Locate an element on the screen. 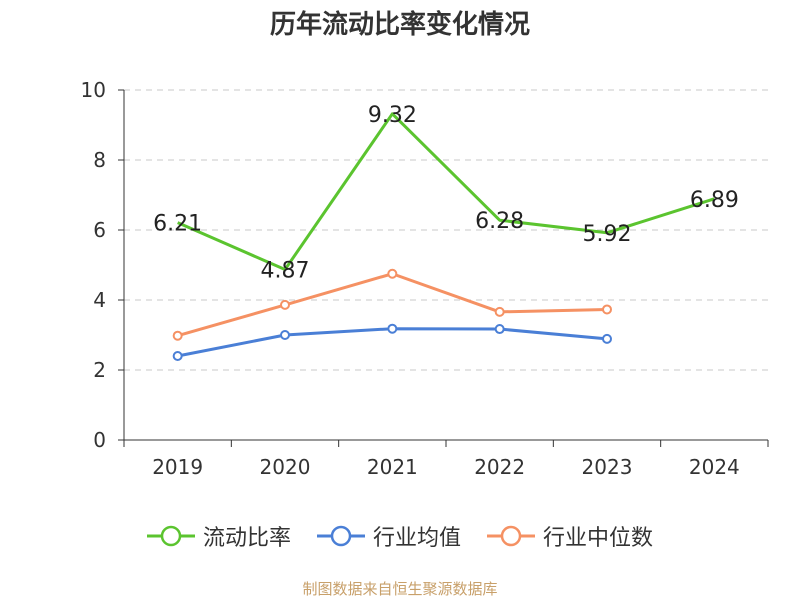 This screenshot has width=800, height=600. y-tick-label: 4 is located at coordinates (99, 300).